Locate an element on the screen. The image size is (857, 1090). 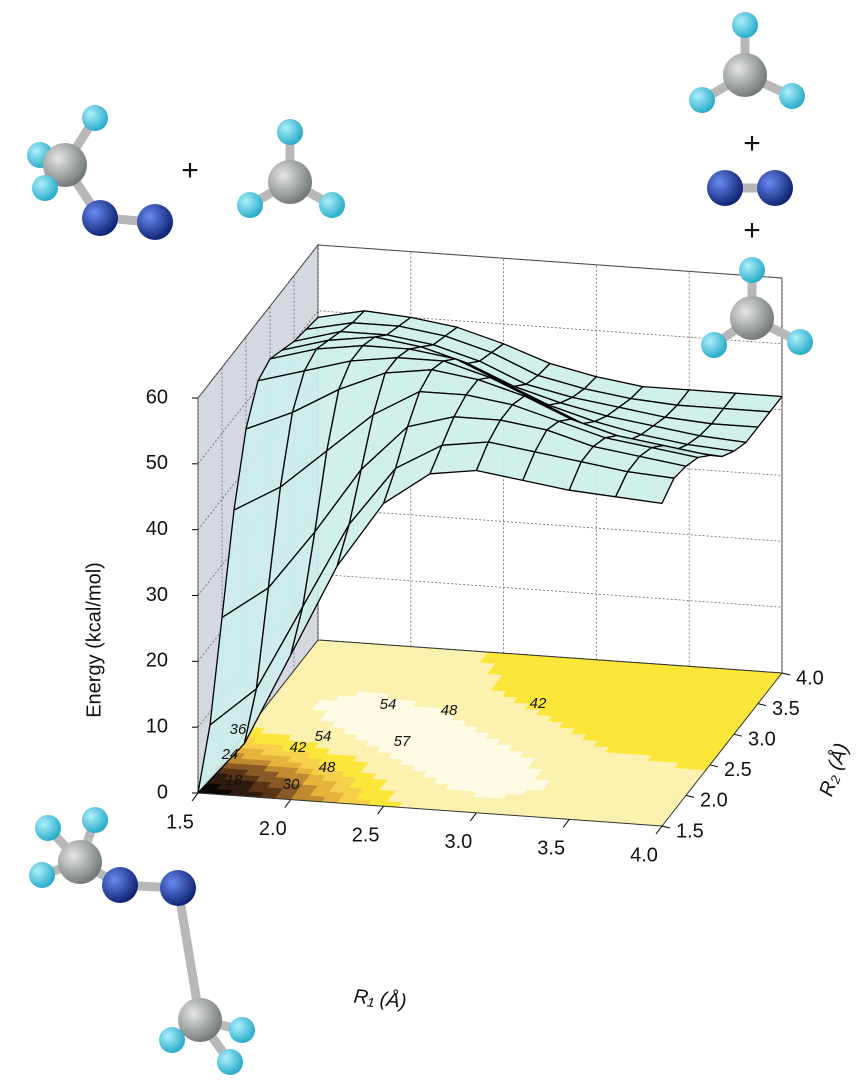
molecule-ch3n2 is located at coordinates (100, 172).